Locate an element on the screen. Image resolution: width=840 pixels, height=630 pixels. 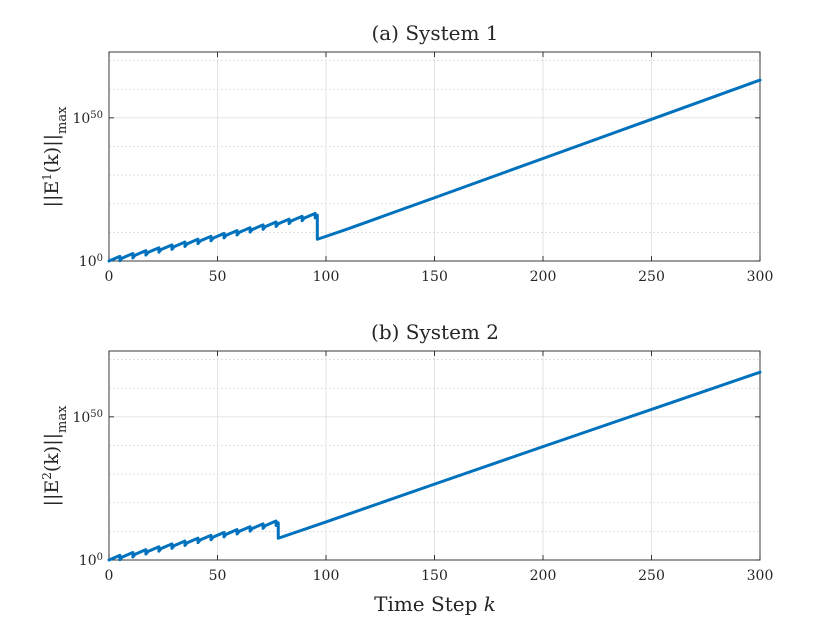
chart-title: (a) System 1 is located at coordinates (434, 33).